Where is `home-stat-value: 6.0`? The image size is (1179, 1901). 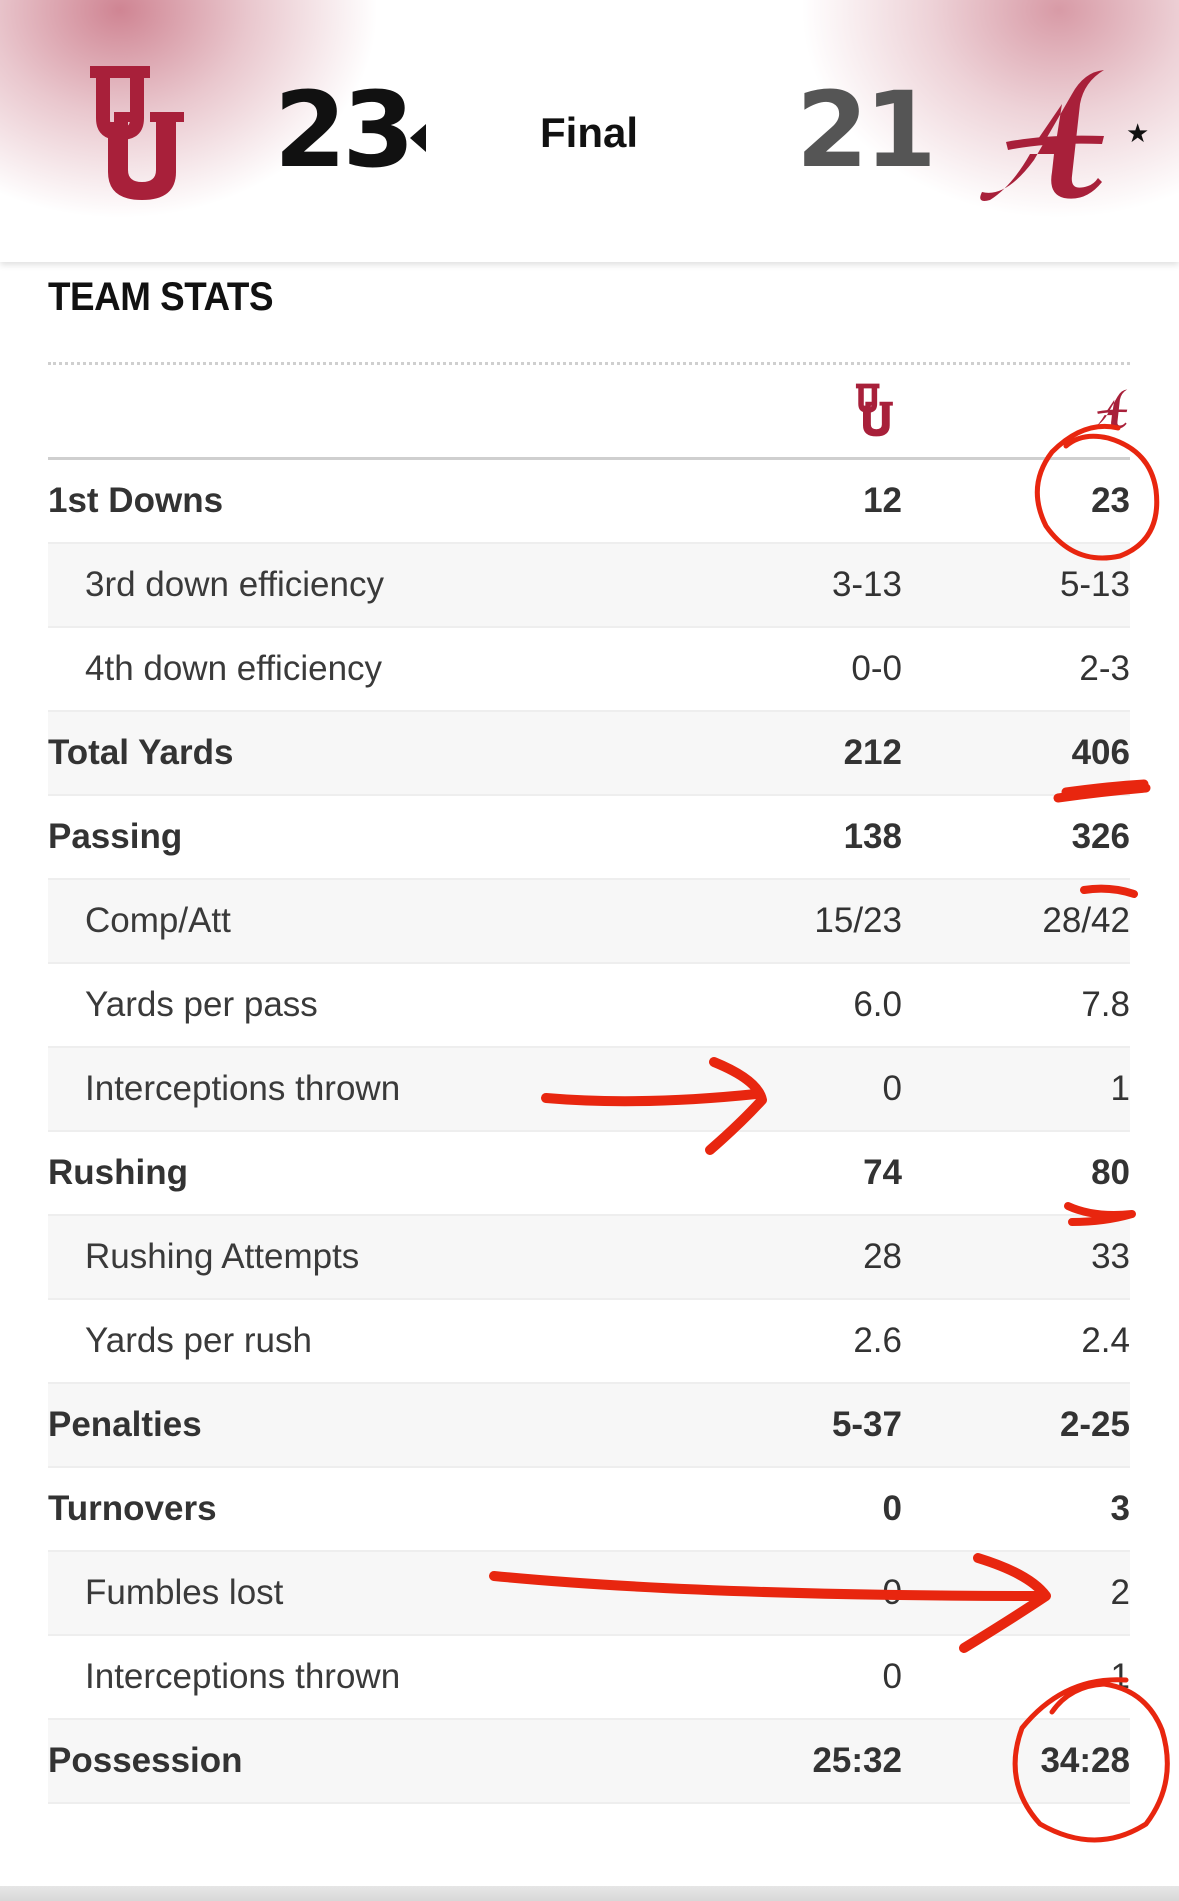 home-stat-value: 6.0 is located at coordinates (877, 1004).